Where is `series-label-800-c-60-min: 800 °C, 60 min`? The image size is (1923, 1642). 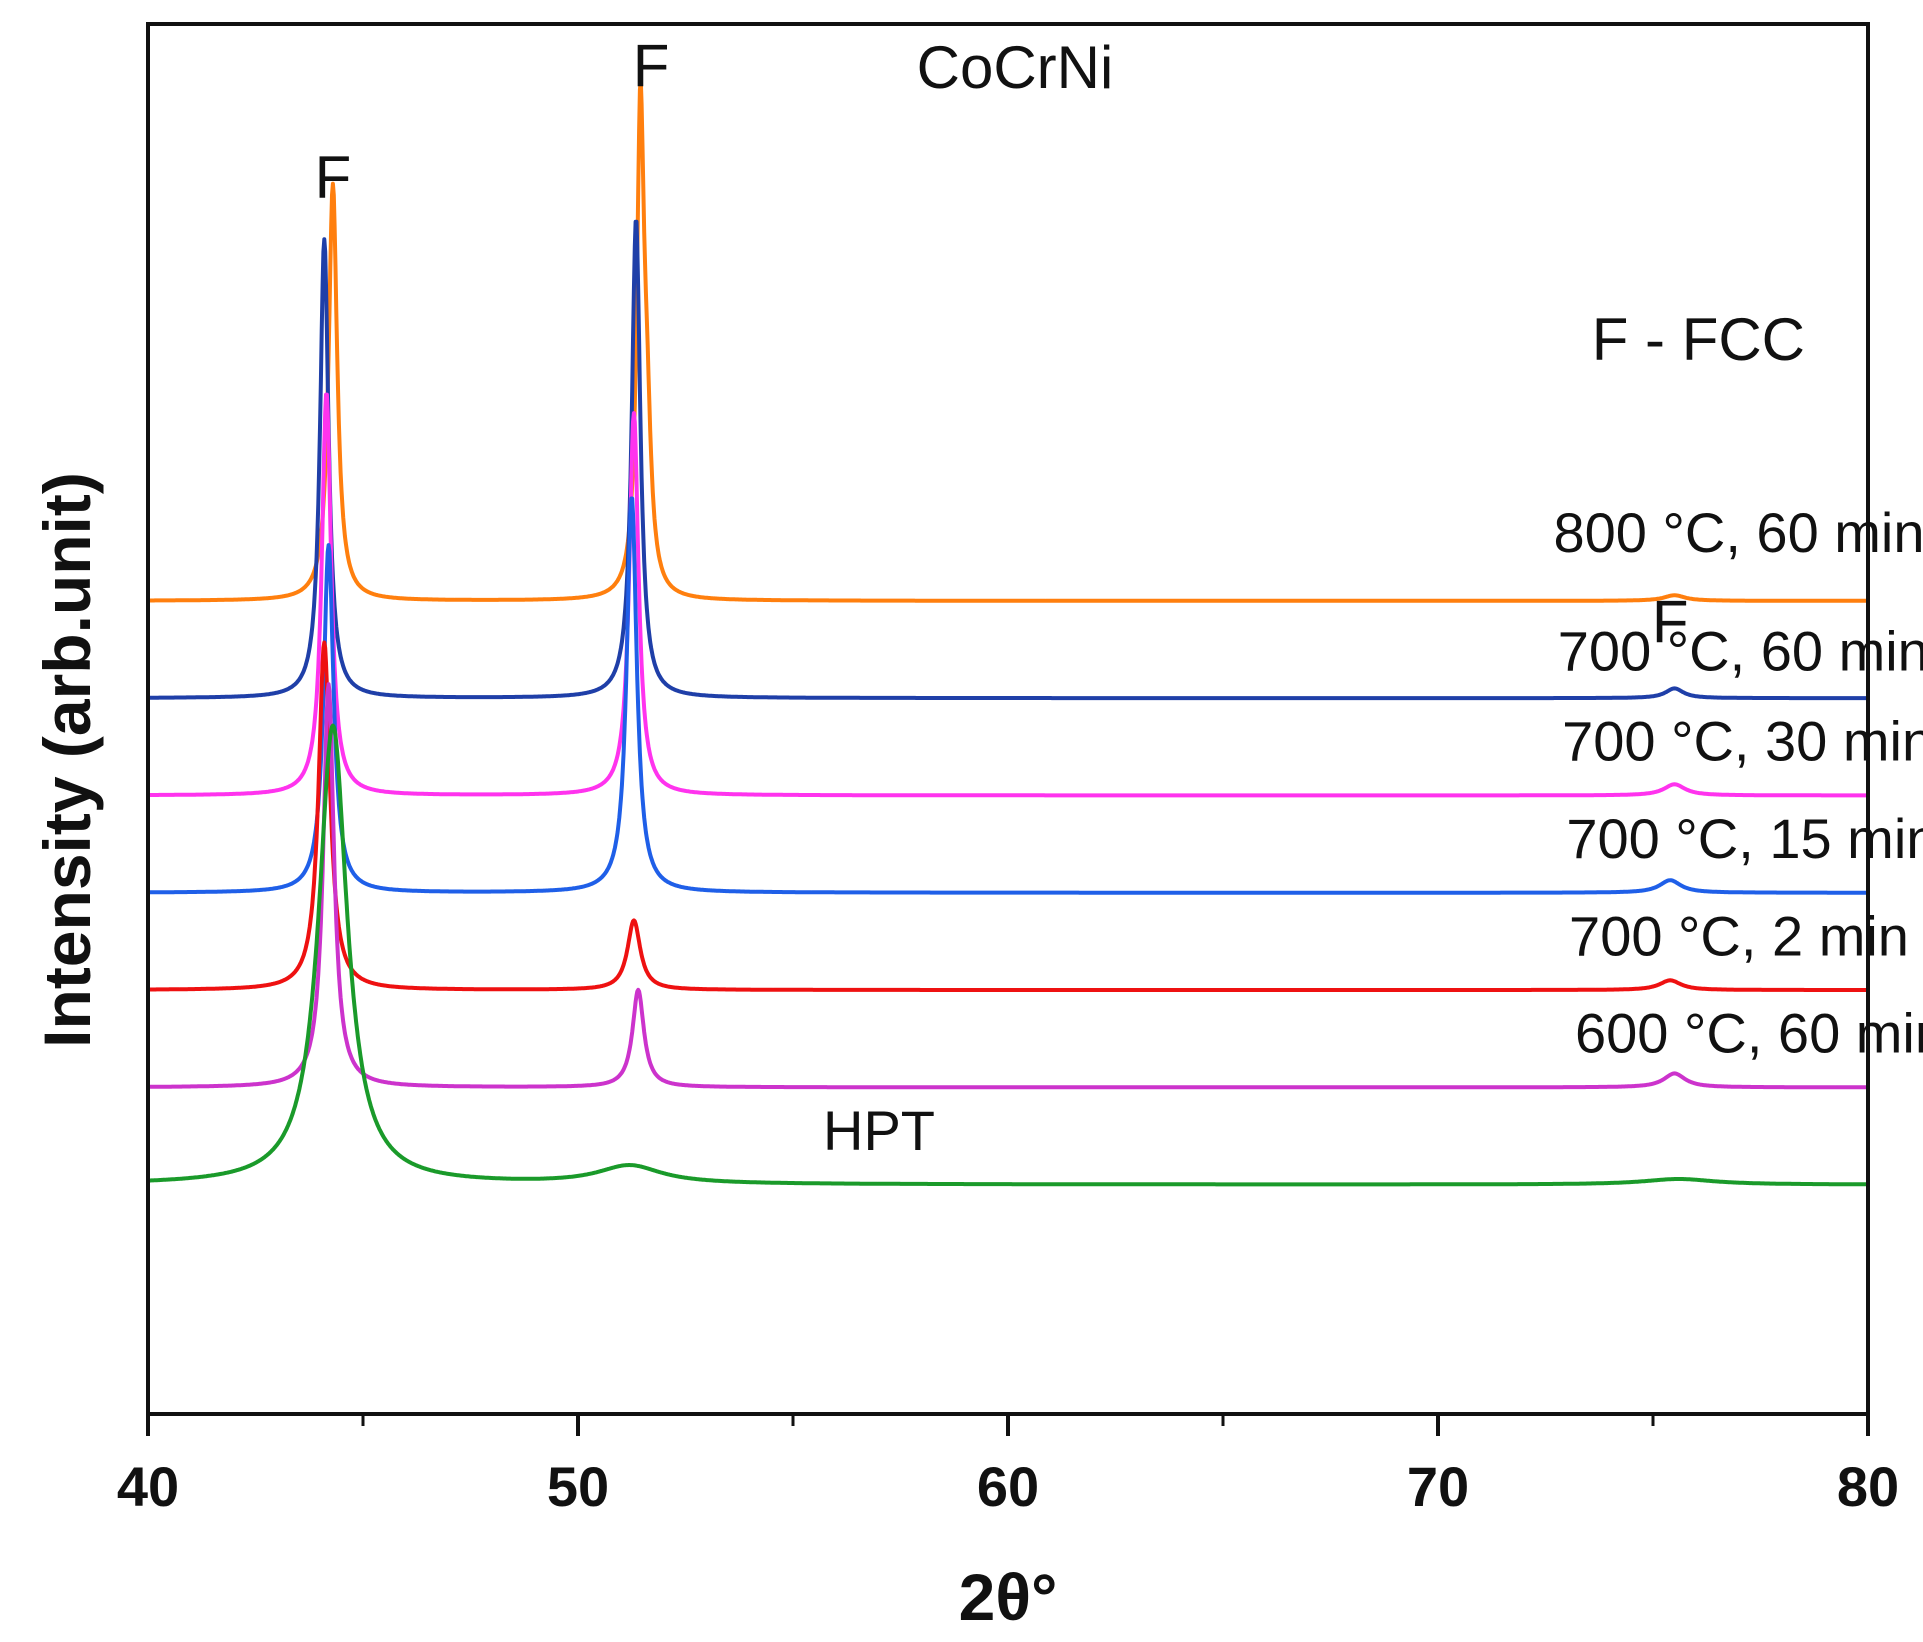
series-label-800-c-60-min: 800 °C, 60 min is located at coordinates (1738, 532).